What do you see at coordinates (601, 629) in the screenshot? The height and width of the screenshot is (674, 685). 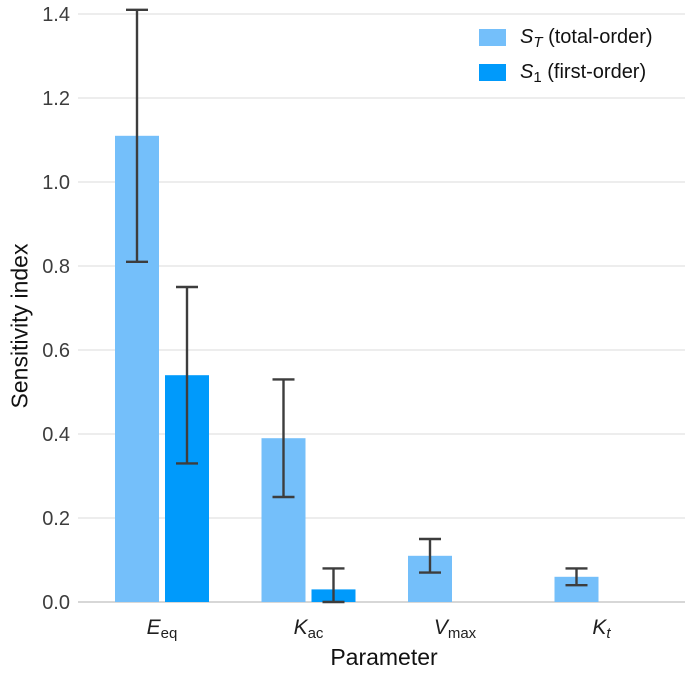 I see `x-category-label: Kt` at bounding box center [601, 629].